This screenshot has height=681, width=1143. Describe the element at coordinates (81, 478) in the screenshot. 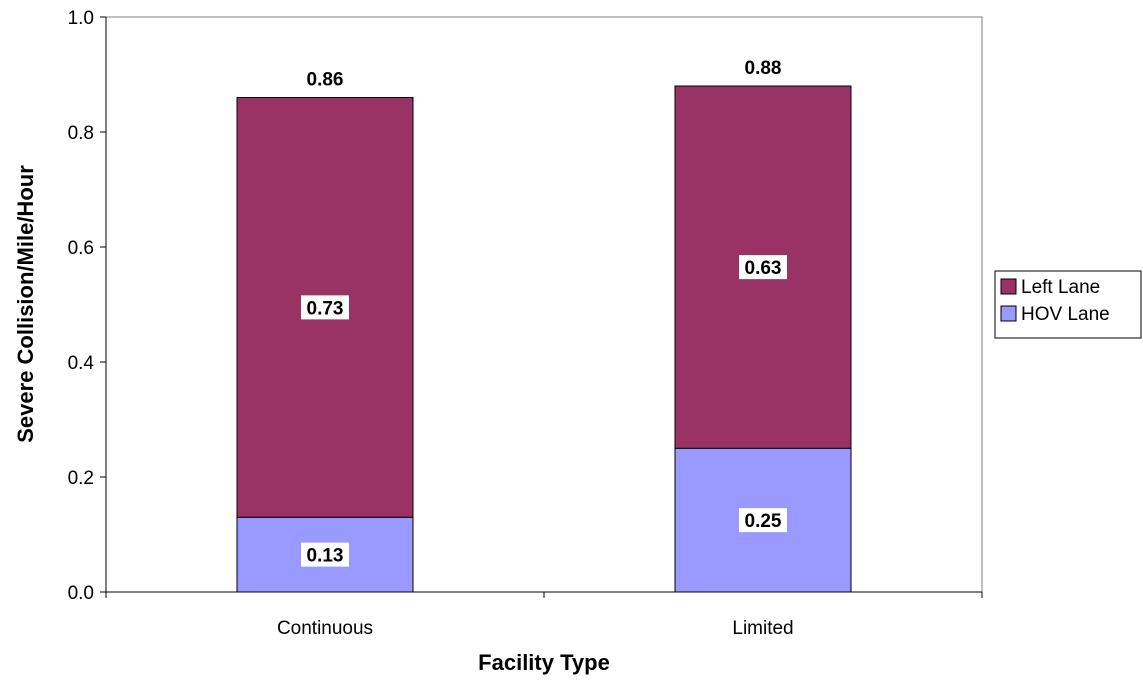

I see `y-tick-label: 0.2` at that location.